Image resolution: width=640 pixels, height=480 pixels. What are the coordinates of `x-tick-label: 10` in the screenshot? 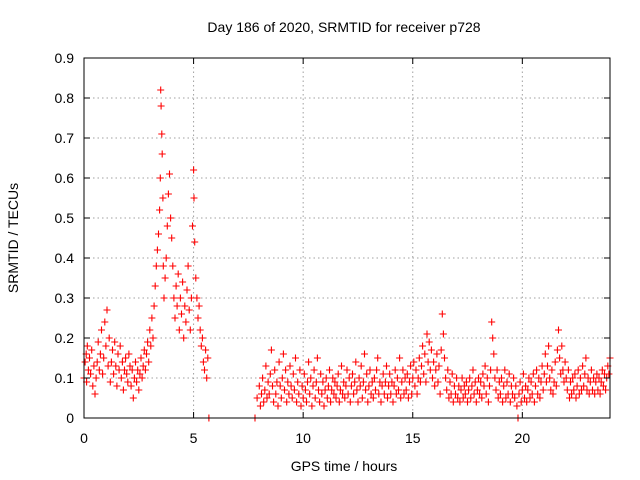 It's located at (303, 438).